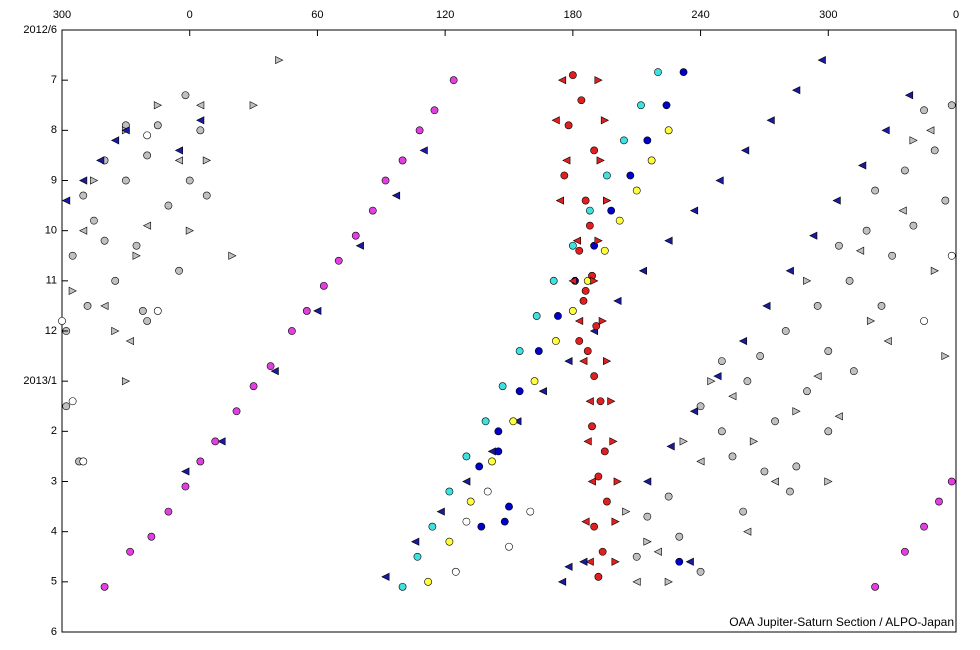  What do you see at coordinates (54, 632) in the screenshot?
I see `y-tick-label: 6` at bounding box center [54, 632].